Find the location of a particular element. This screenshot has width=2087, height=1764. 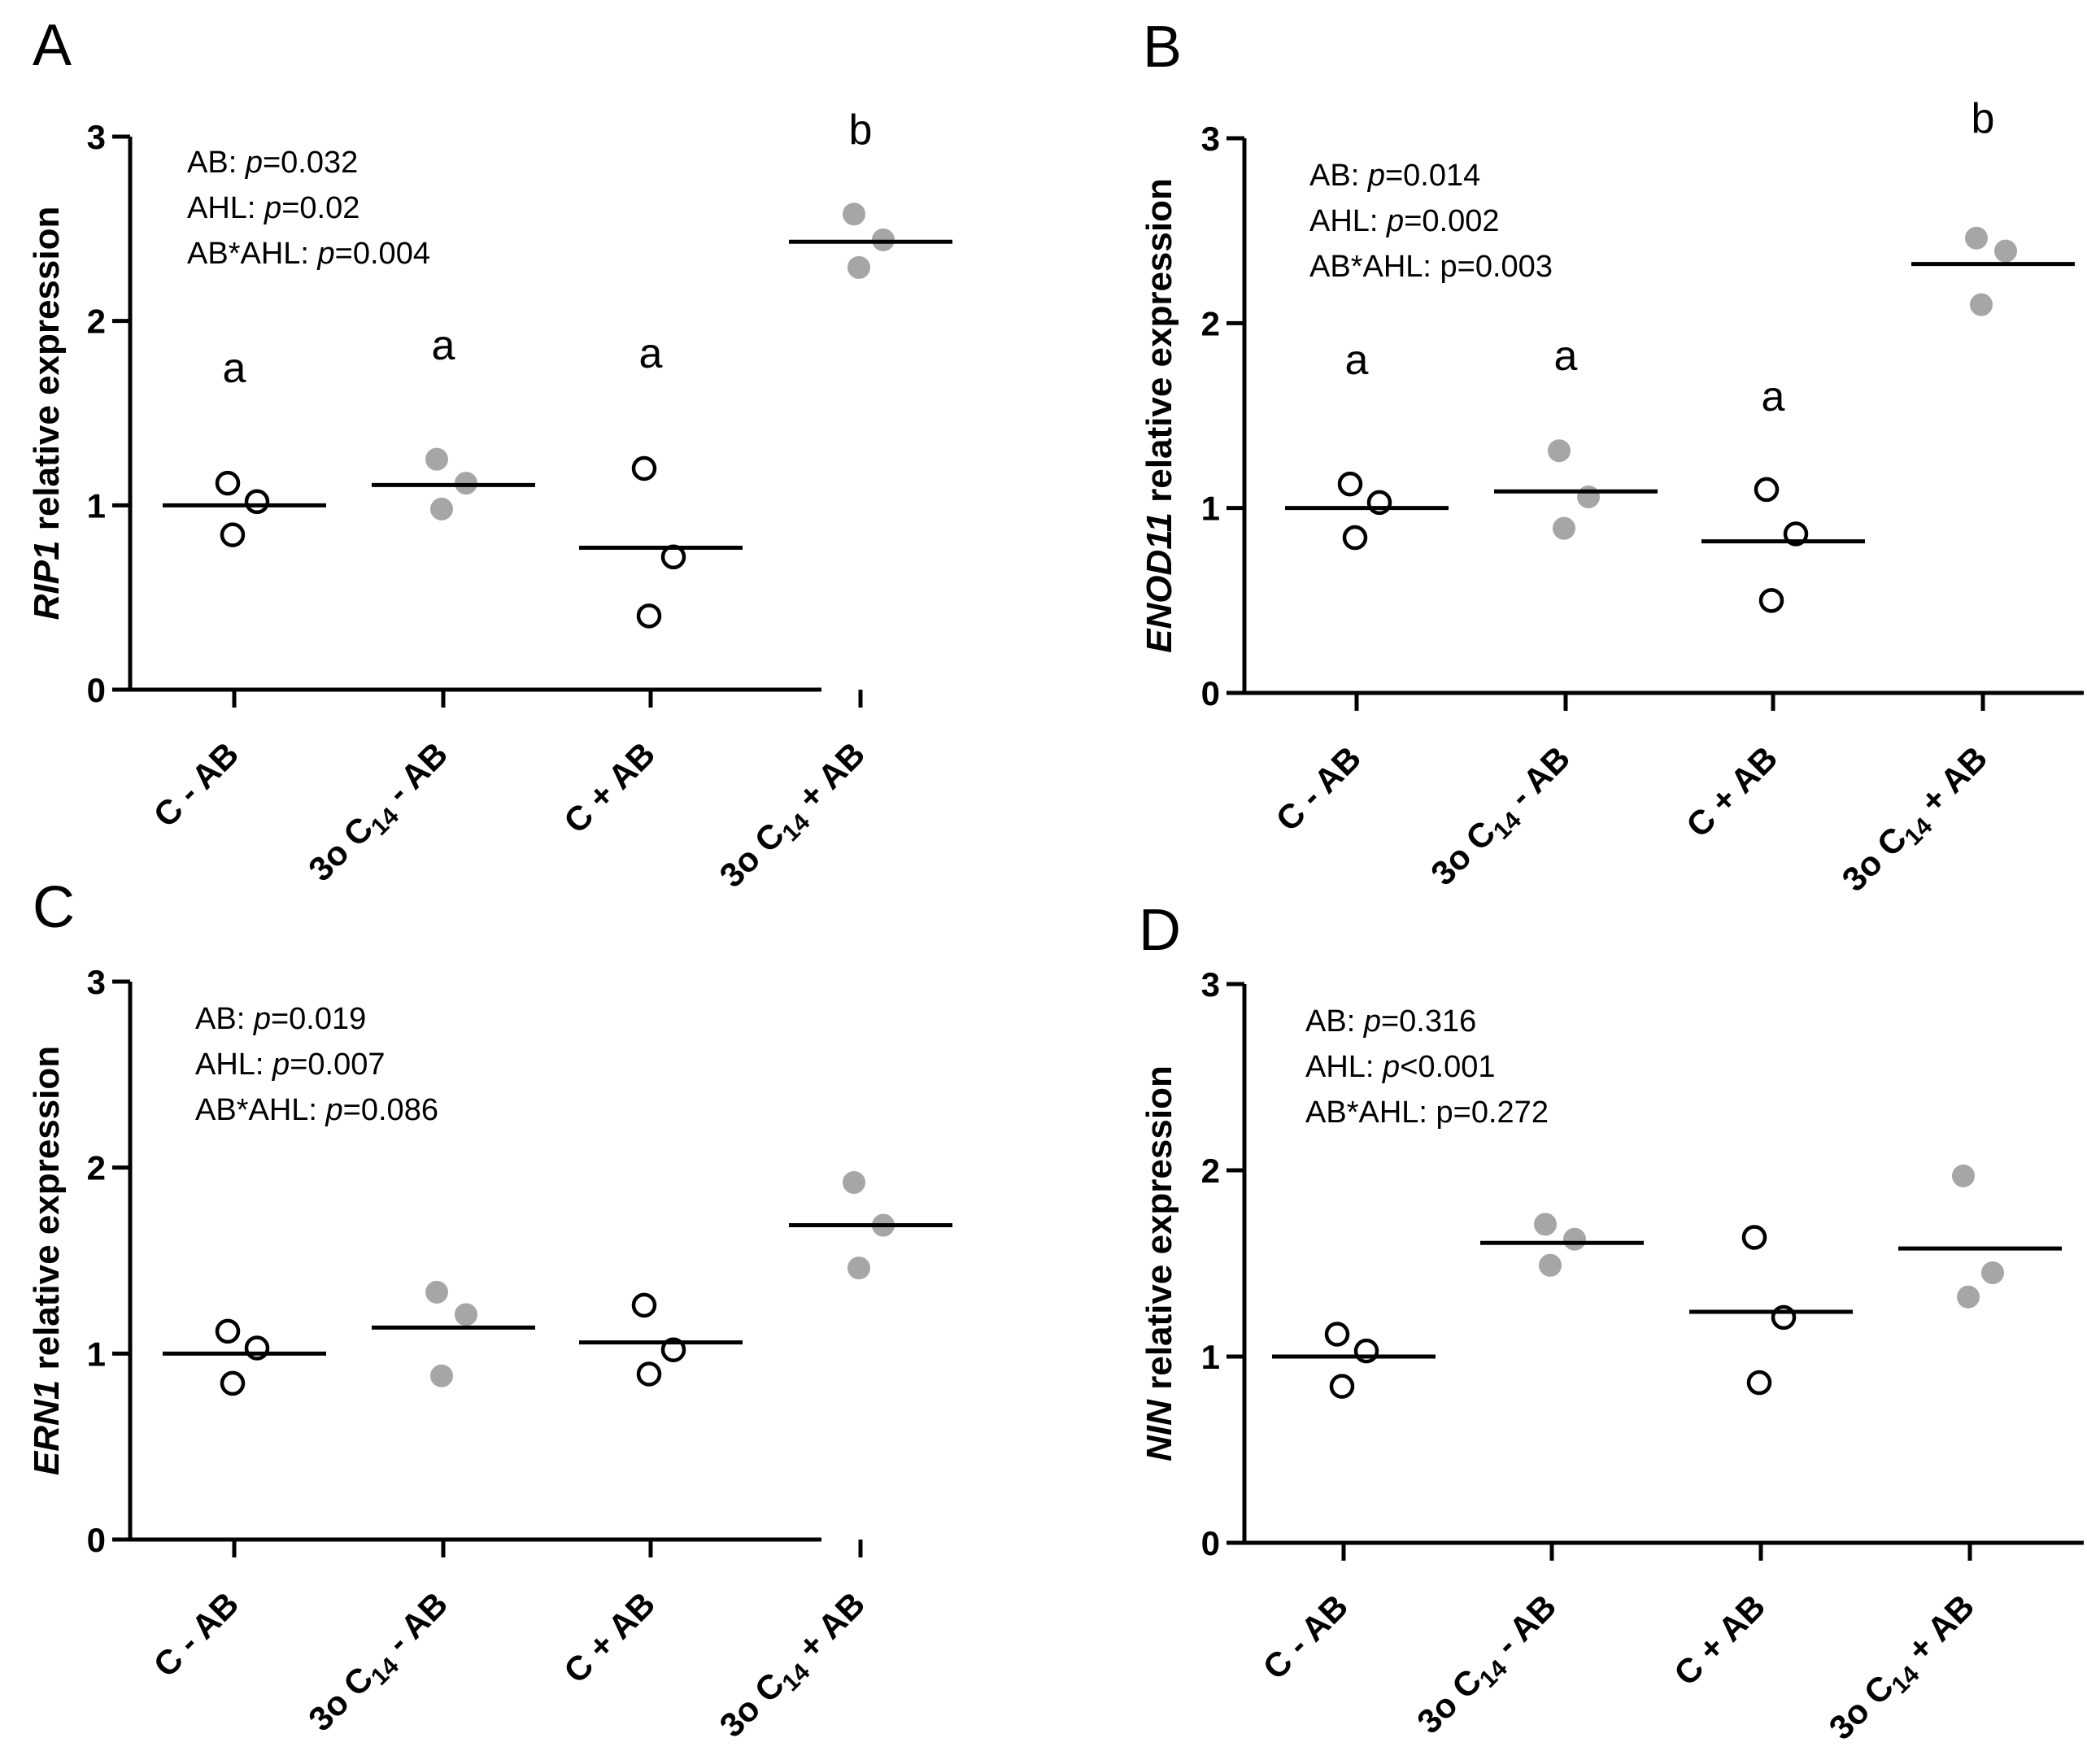

y-axis-title: RIP1 relative expression is located at coordinates (47, 414).